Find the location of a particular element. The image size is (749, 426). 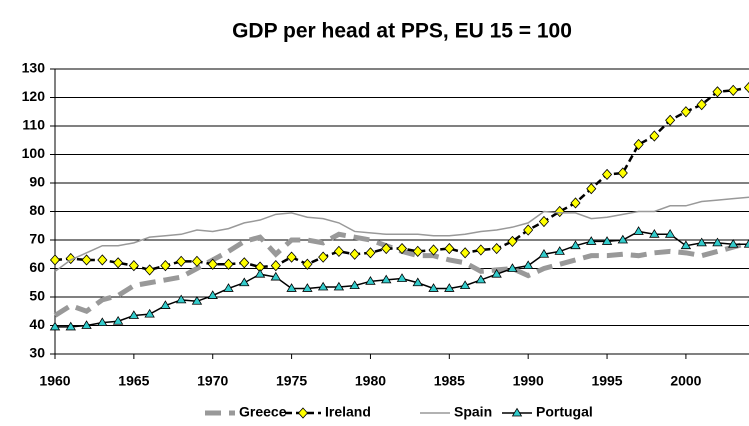

x-tick-label: 1995 is located at coordinates (606, 381).